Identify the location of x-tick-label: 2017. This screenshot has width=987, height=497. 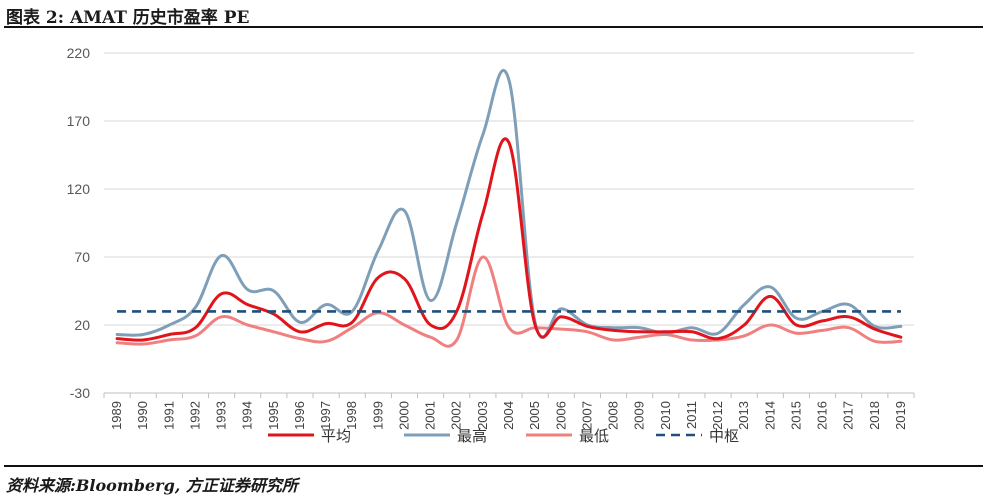
(848, 415).